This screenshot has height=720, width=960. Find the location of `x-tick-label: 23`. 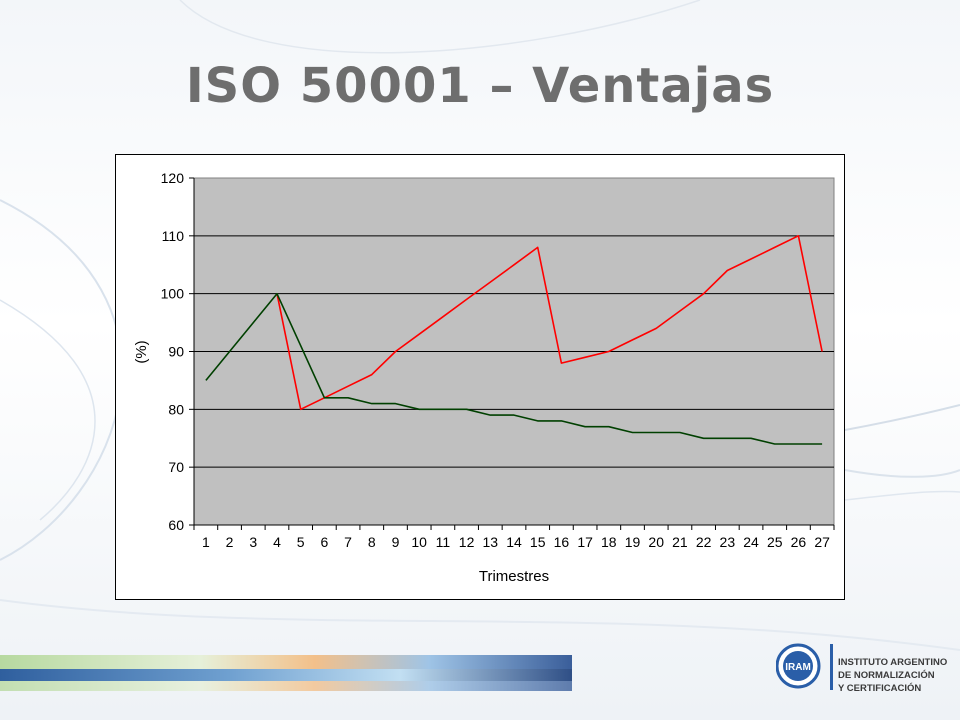

x-tick-label: 23 is located at coordinates (728, 542).